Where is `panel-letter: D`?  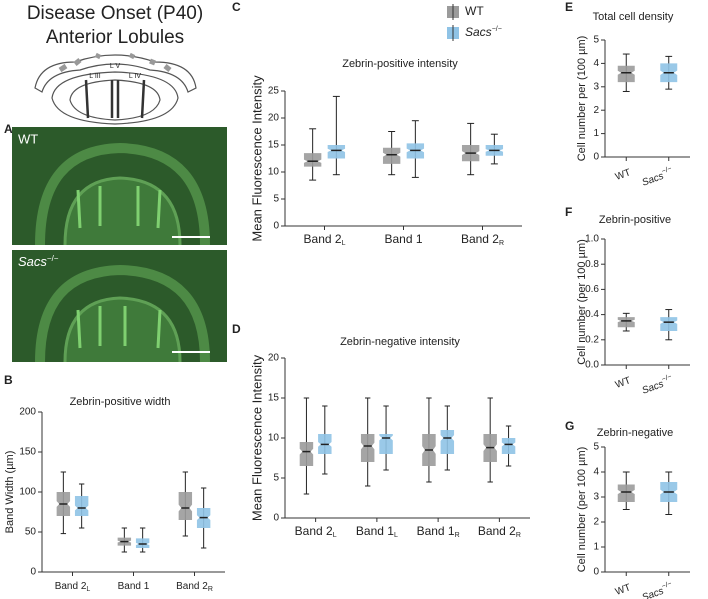 panel-letter: D is located at coordinates (236, 329).